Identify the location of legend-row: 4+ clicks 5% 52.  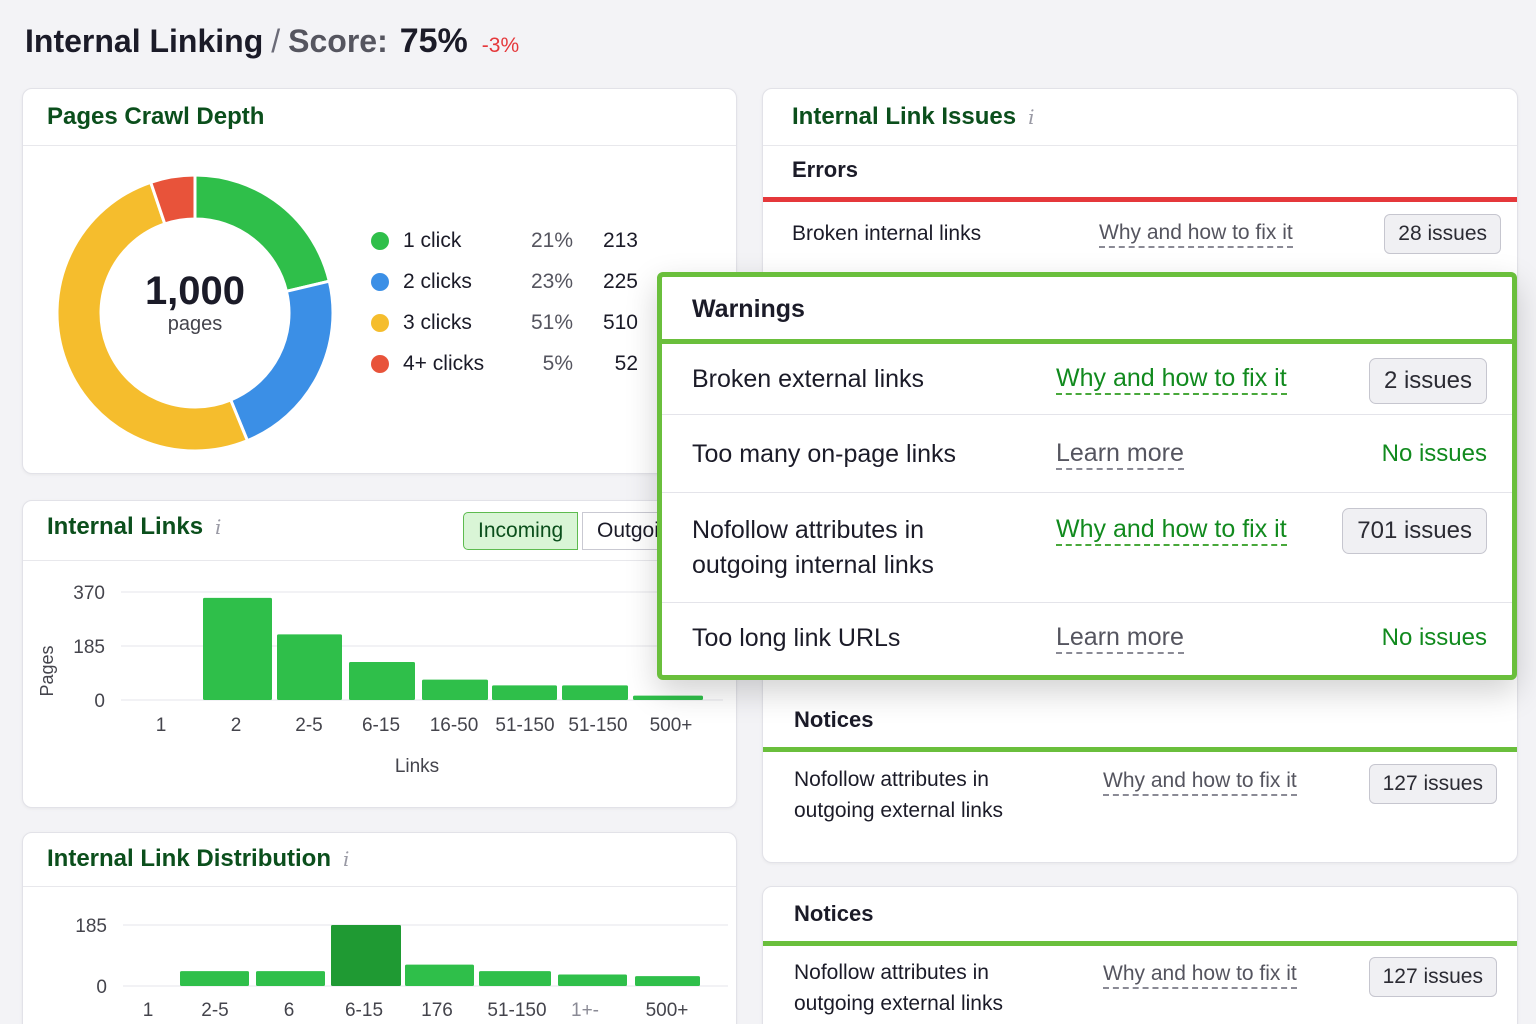
(504, 364).